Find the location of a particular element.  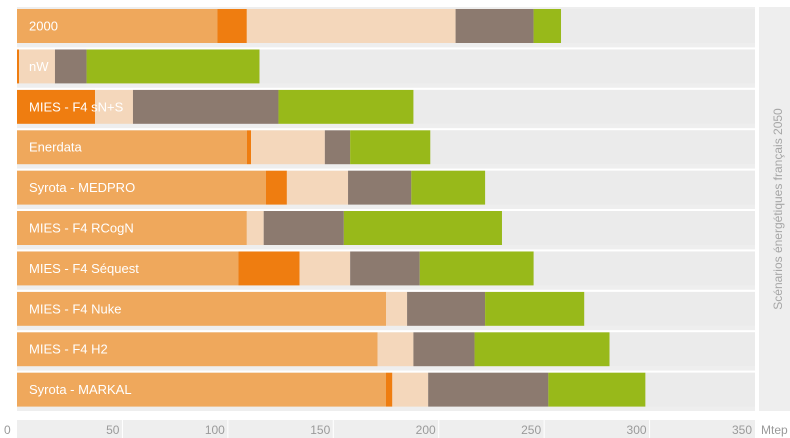

bar-row: MIES - F4 sN+S is located at coordinates (386, 106).